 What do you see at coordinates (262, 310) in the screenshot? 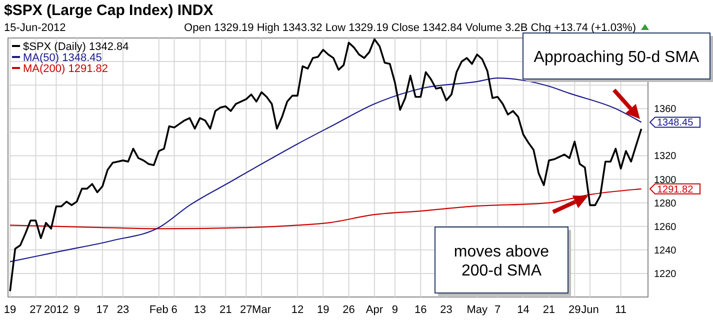
I see `x-tick-label: Mar` at bounding box center [262, 310].